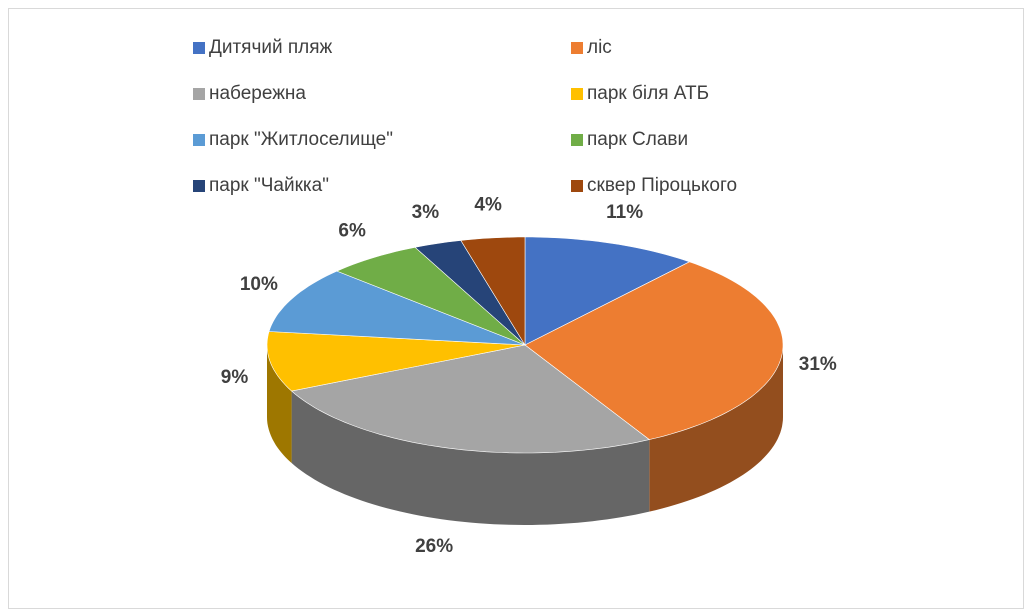  I want to click on legend-label: парк "Чайкка", so click(269, 185).